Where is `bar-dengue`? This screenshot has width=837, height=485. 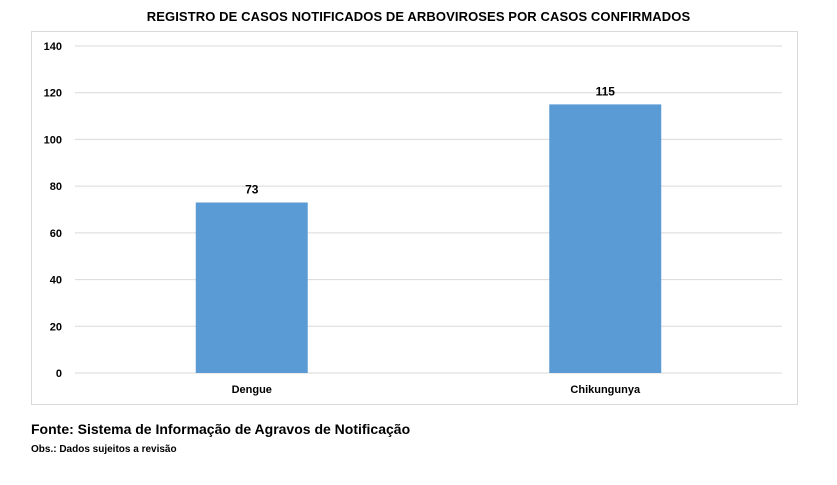 bar-dengue is located at coordinates (251, 287).